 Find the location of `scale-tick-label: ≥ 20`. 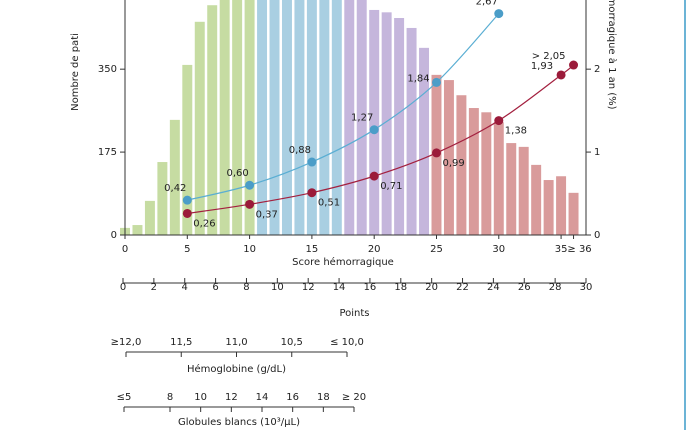

scale-tick-label: ≥ 20 is located at coordinates (354, 397).